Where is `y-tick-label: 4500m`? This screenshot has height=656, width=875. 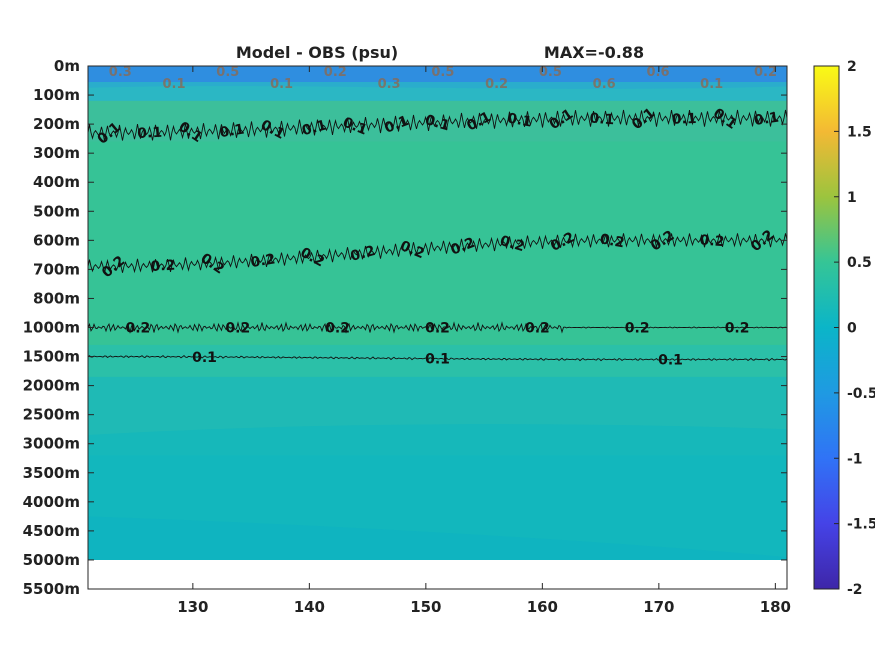
y-tick-label: 4500m is located at coordinates (51, 531).